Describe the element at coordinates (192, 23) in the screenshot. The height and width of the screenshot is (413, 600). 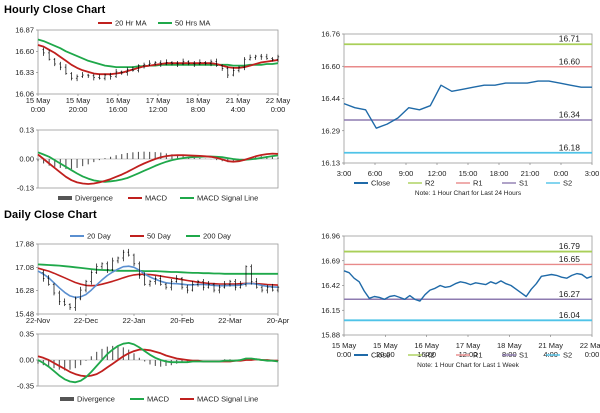
I see `legend-label: 50 Hrs MA` at that location.